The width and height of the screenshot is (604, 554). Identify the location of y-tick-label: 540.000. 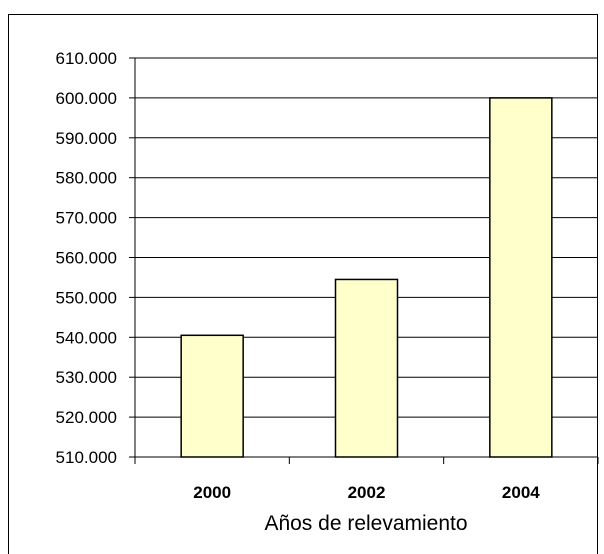
(86, 337).